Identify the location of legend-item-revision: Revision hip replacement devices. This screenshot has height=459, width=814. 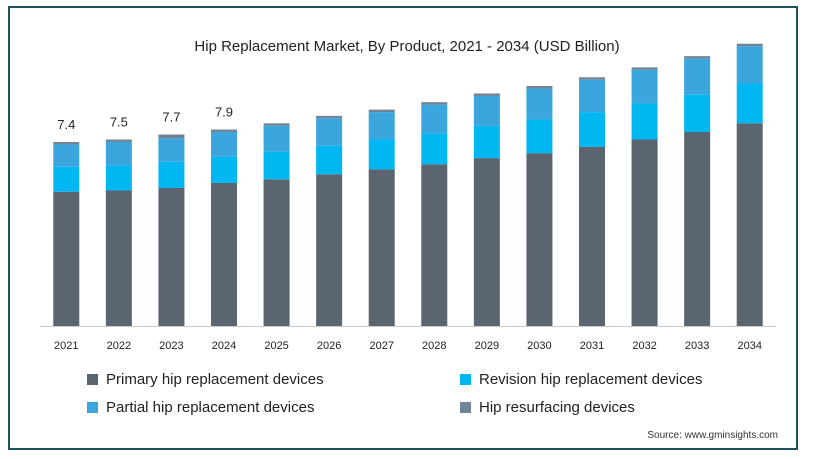
(581, 379).